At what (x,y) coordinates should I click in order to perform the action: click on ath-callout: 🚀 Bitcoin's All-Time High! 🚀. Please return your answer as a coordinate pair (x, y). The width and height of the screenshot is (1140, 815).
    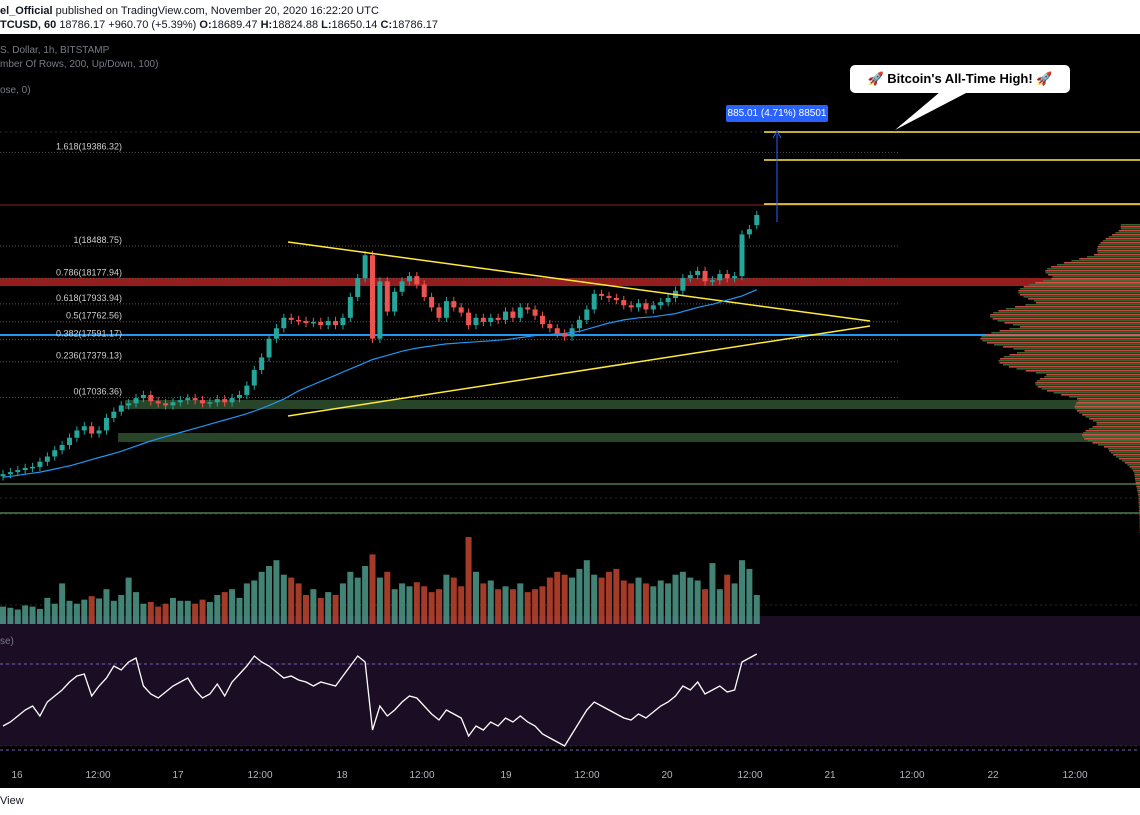
    Looking at the image, I should click on (960, 79).